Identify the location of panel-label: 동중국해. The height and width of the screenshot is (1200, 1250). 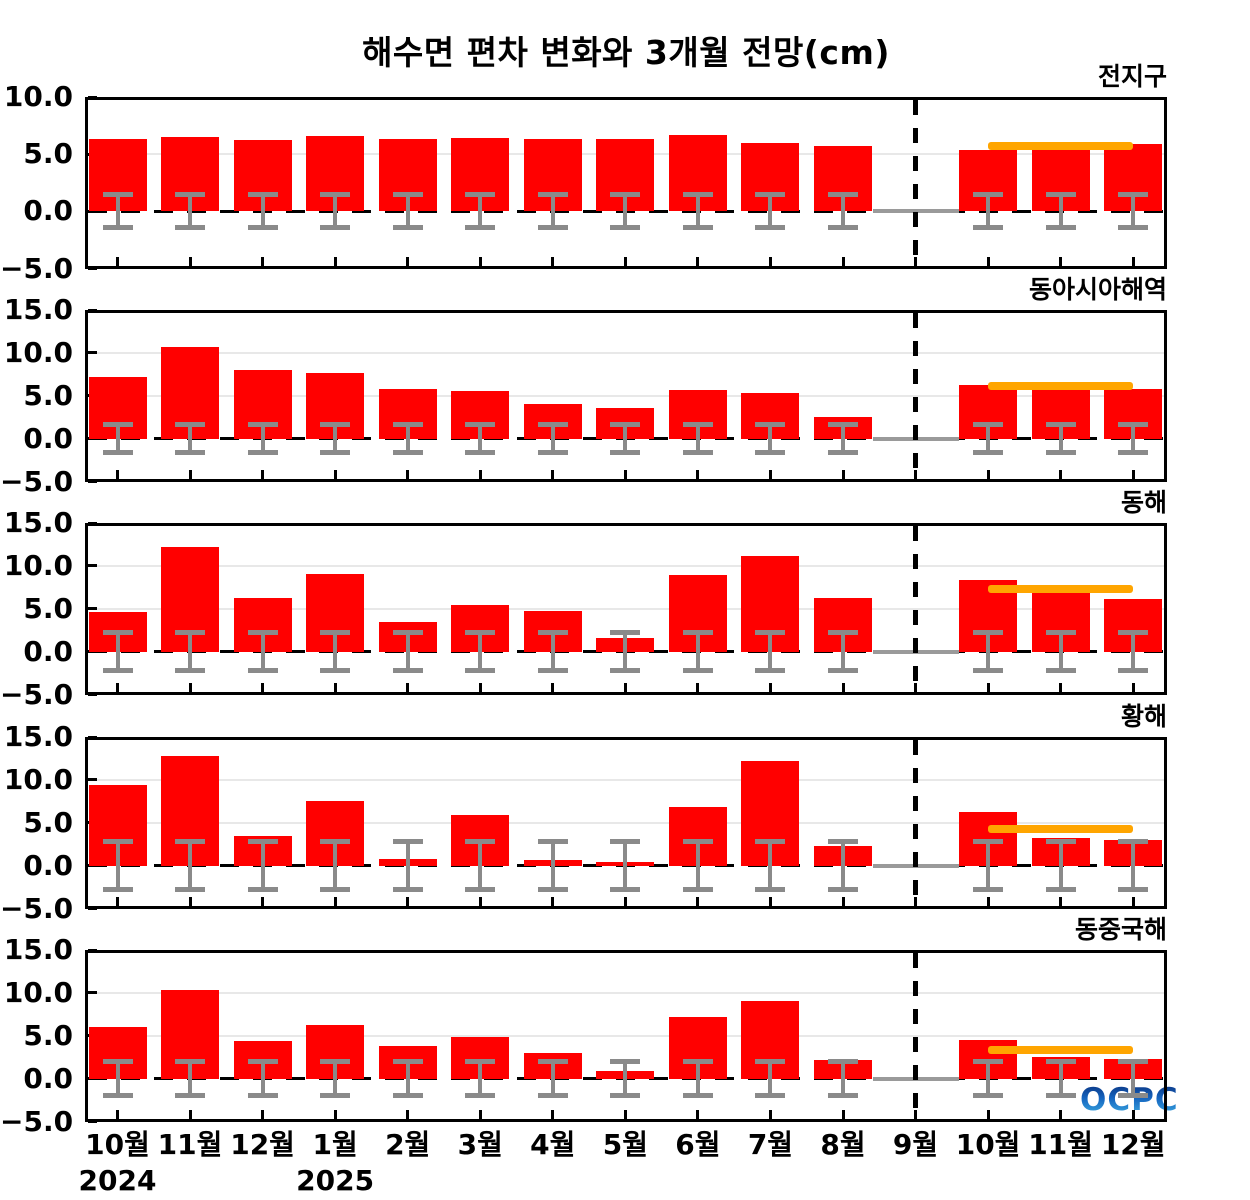
(1120, 929).